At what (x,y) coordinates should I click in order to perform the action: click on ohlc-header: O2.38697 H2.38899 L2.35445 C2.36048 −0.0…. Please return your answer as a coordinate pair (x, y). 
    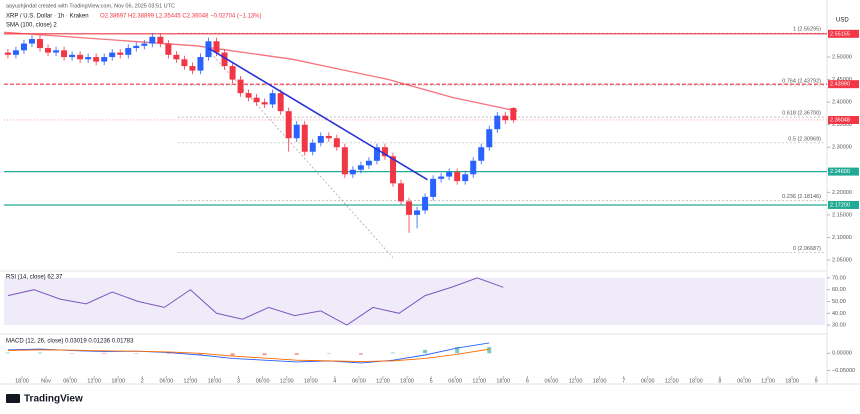
    Looking at the image, I should click on (180, 17).